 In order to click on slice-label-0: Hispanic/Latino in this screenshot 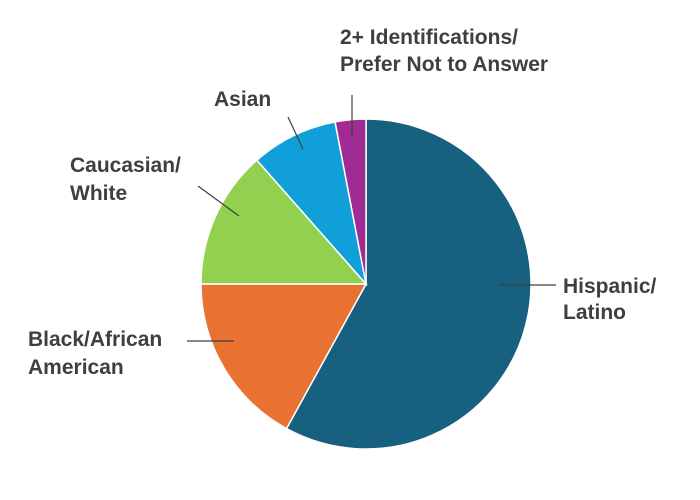, I will do `click(610, 299)`.